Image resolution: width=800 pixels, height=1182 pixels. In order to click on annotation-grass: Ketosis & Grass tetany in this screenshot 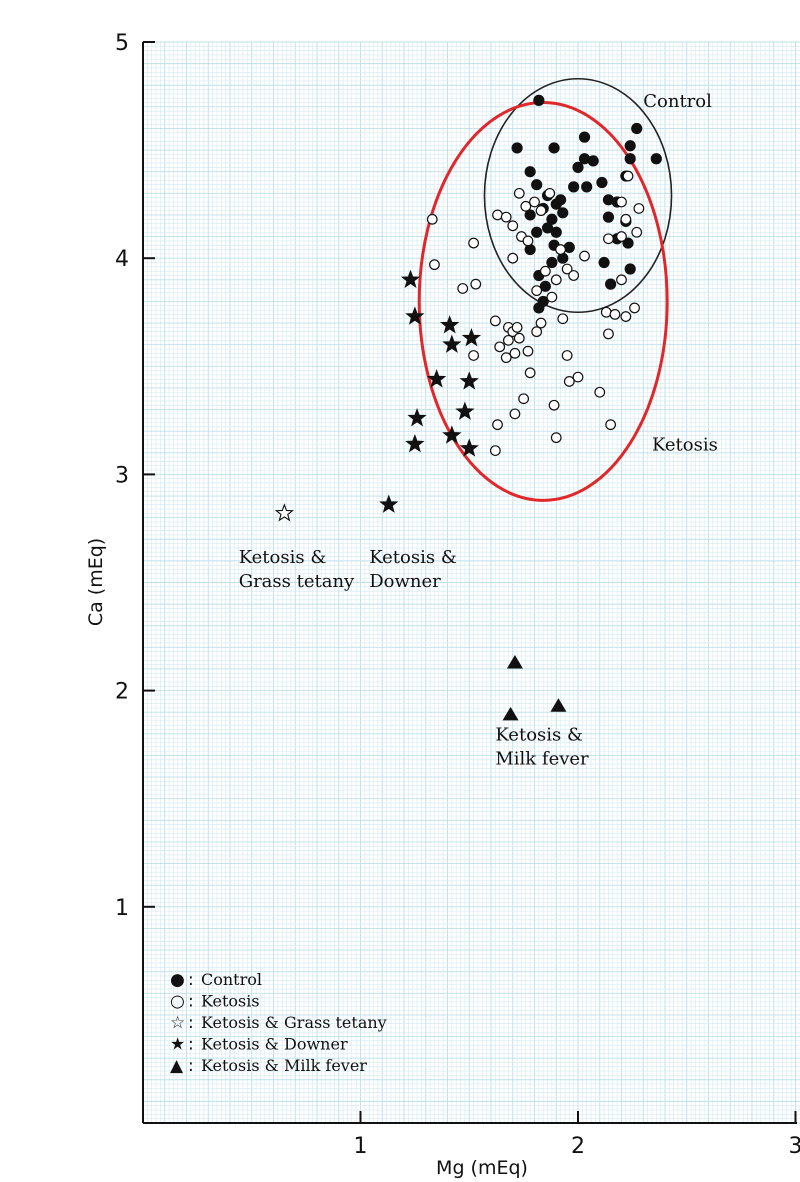, I will do `click(297, 569)`.